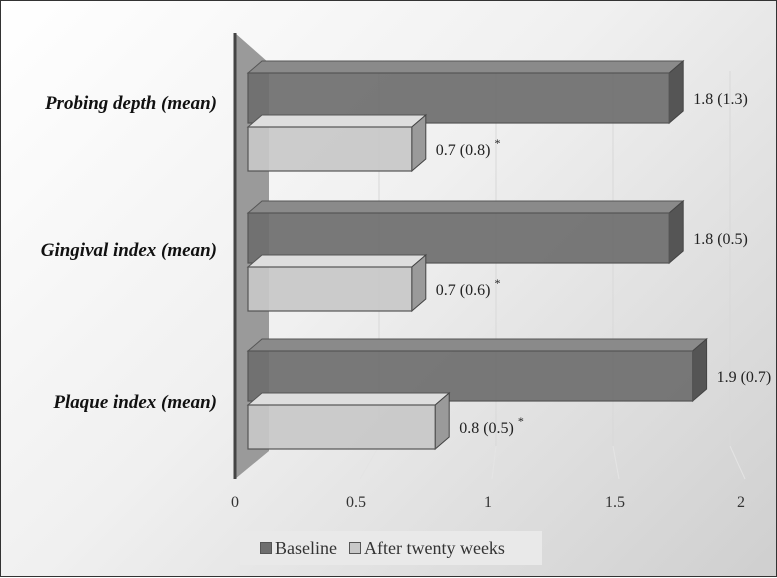  What do you see at coordinates (720, 239) in the screenshot?
I see `data-label: 1.8 (0.5)` at bounding box center [720, 239].